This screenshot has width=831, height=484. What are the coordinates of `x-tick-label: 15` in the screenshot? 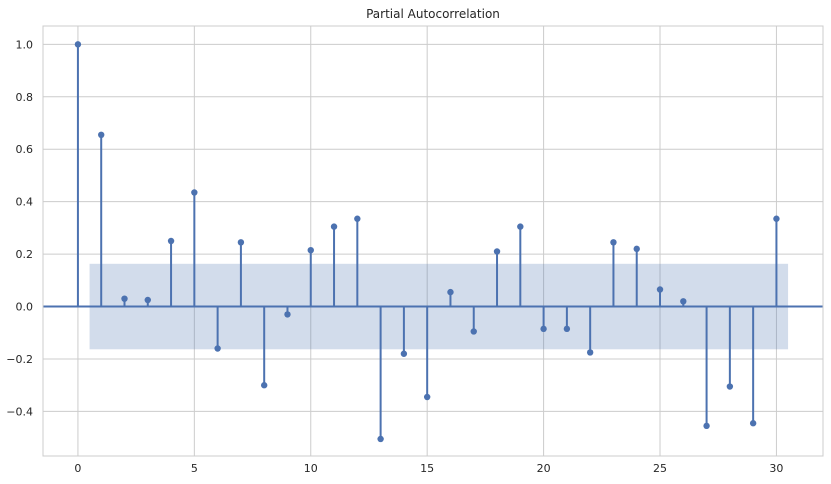 It's located at (427, 468).